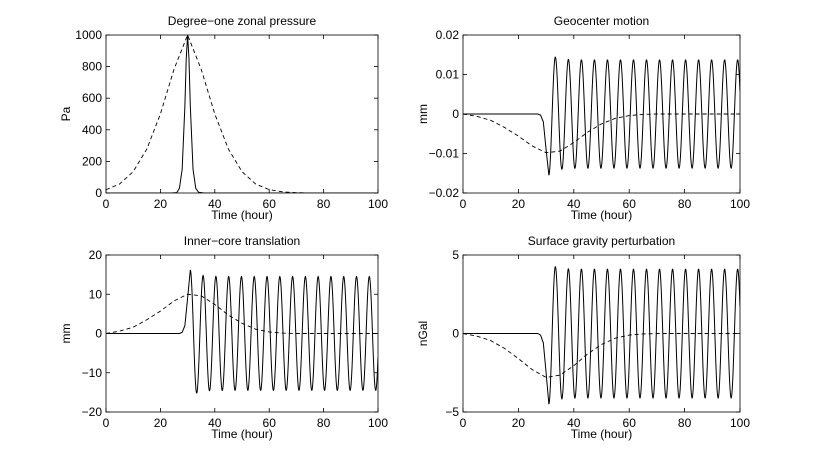 The image size is (817, 464). Describe the element at coordinates (455, 255) in the screenshot. I see `y-tick-label: 5` at that location.